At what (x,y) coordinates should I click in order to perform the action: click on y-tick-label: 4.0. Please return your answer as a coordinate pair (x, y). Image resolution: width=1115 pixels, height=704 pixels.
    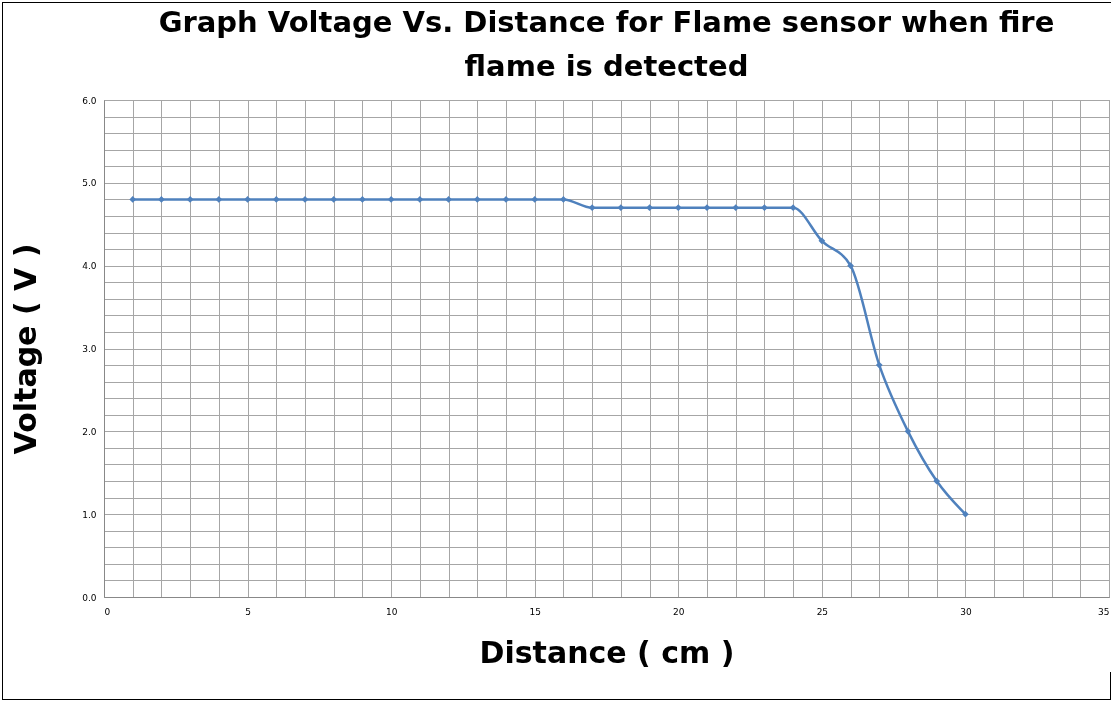
    Looking at the image, I should click on (89, 266).